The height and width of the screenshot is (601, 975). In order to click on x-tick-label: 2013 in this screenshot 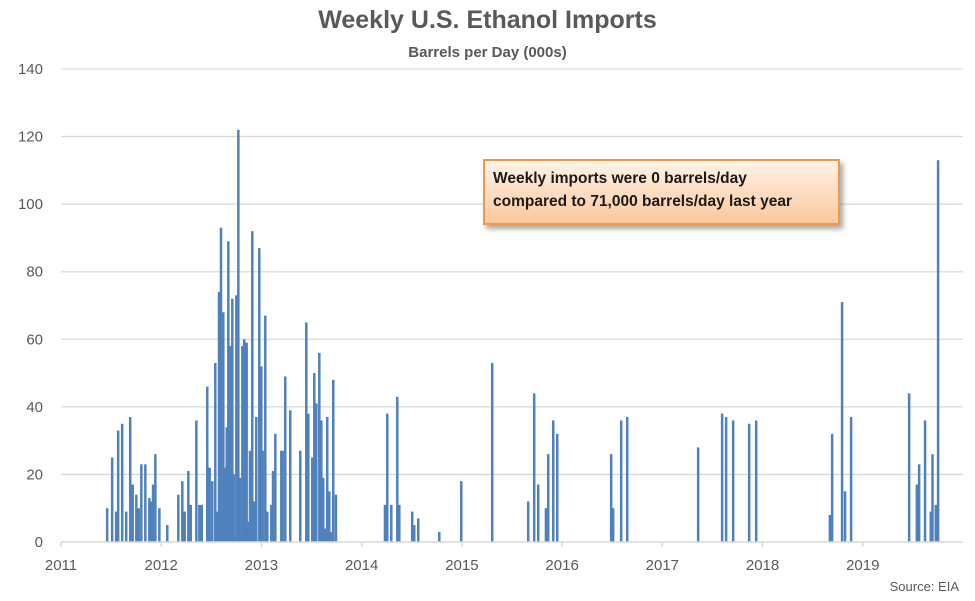, I will do `click(261, 565)`.